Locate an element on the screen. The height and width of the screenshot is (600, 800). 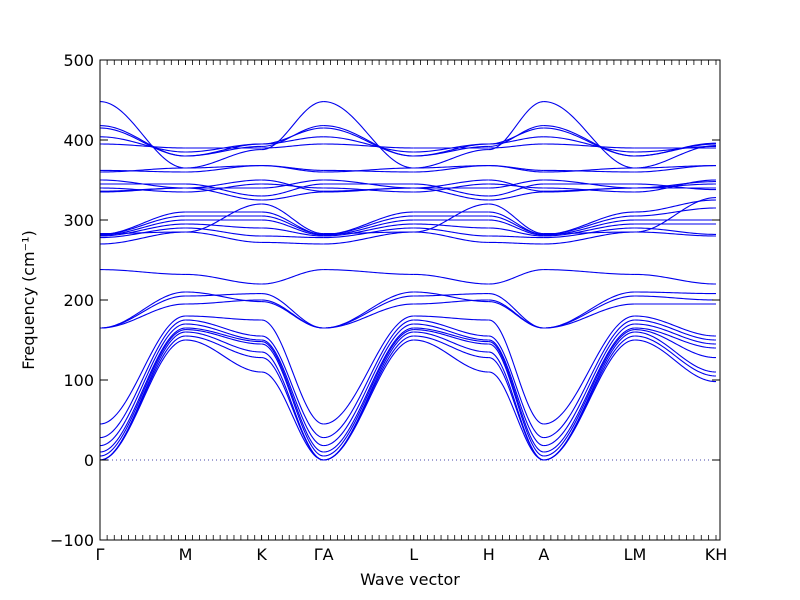
x-tick-label: H is located at coordinates (489, 554).